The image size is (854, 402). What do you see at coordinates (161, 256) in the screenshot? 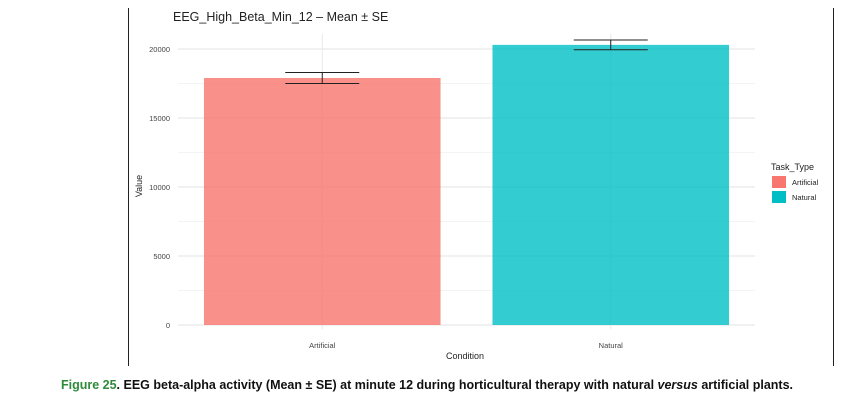
I see `y-tick-label: 5000` at bounding box center [161, 256].